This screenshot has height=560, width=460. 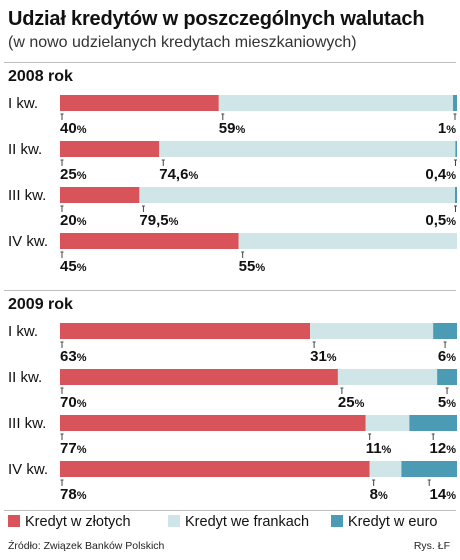 I want to click on value-label-eur-0-0: 1%, so click(x=447, y=128).